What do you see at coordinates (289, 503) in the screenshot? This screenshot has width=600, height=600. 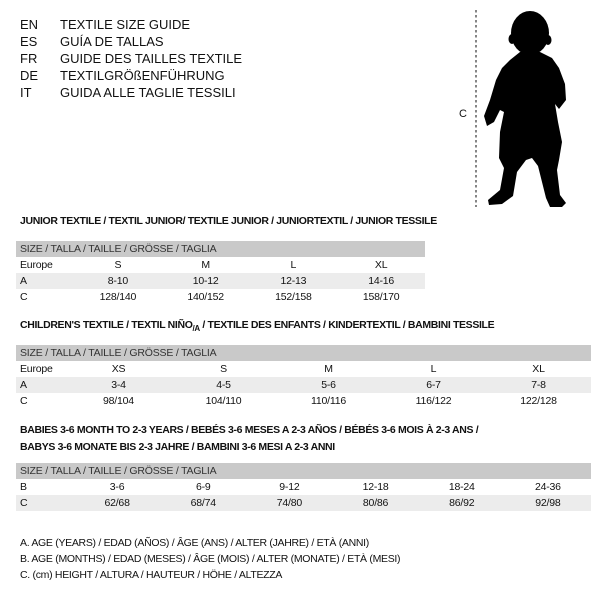 I see `table-cell: 74/80` at bounding box center [289, 503].